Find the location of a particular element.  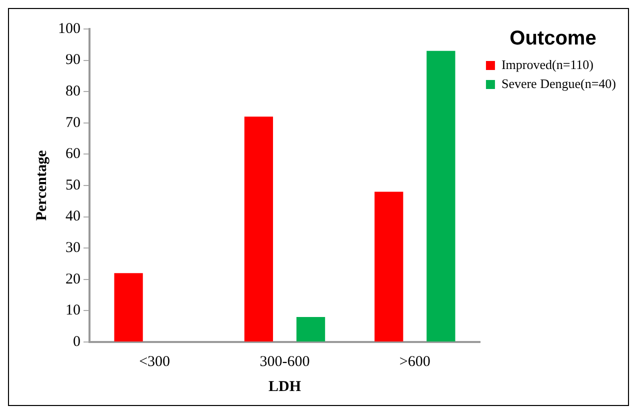

legend-label: Improved(n=110) is located at coordinates (547, 64).